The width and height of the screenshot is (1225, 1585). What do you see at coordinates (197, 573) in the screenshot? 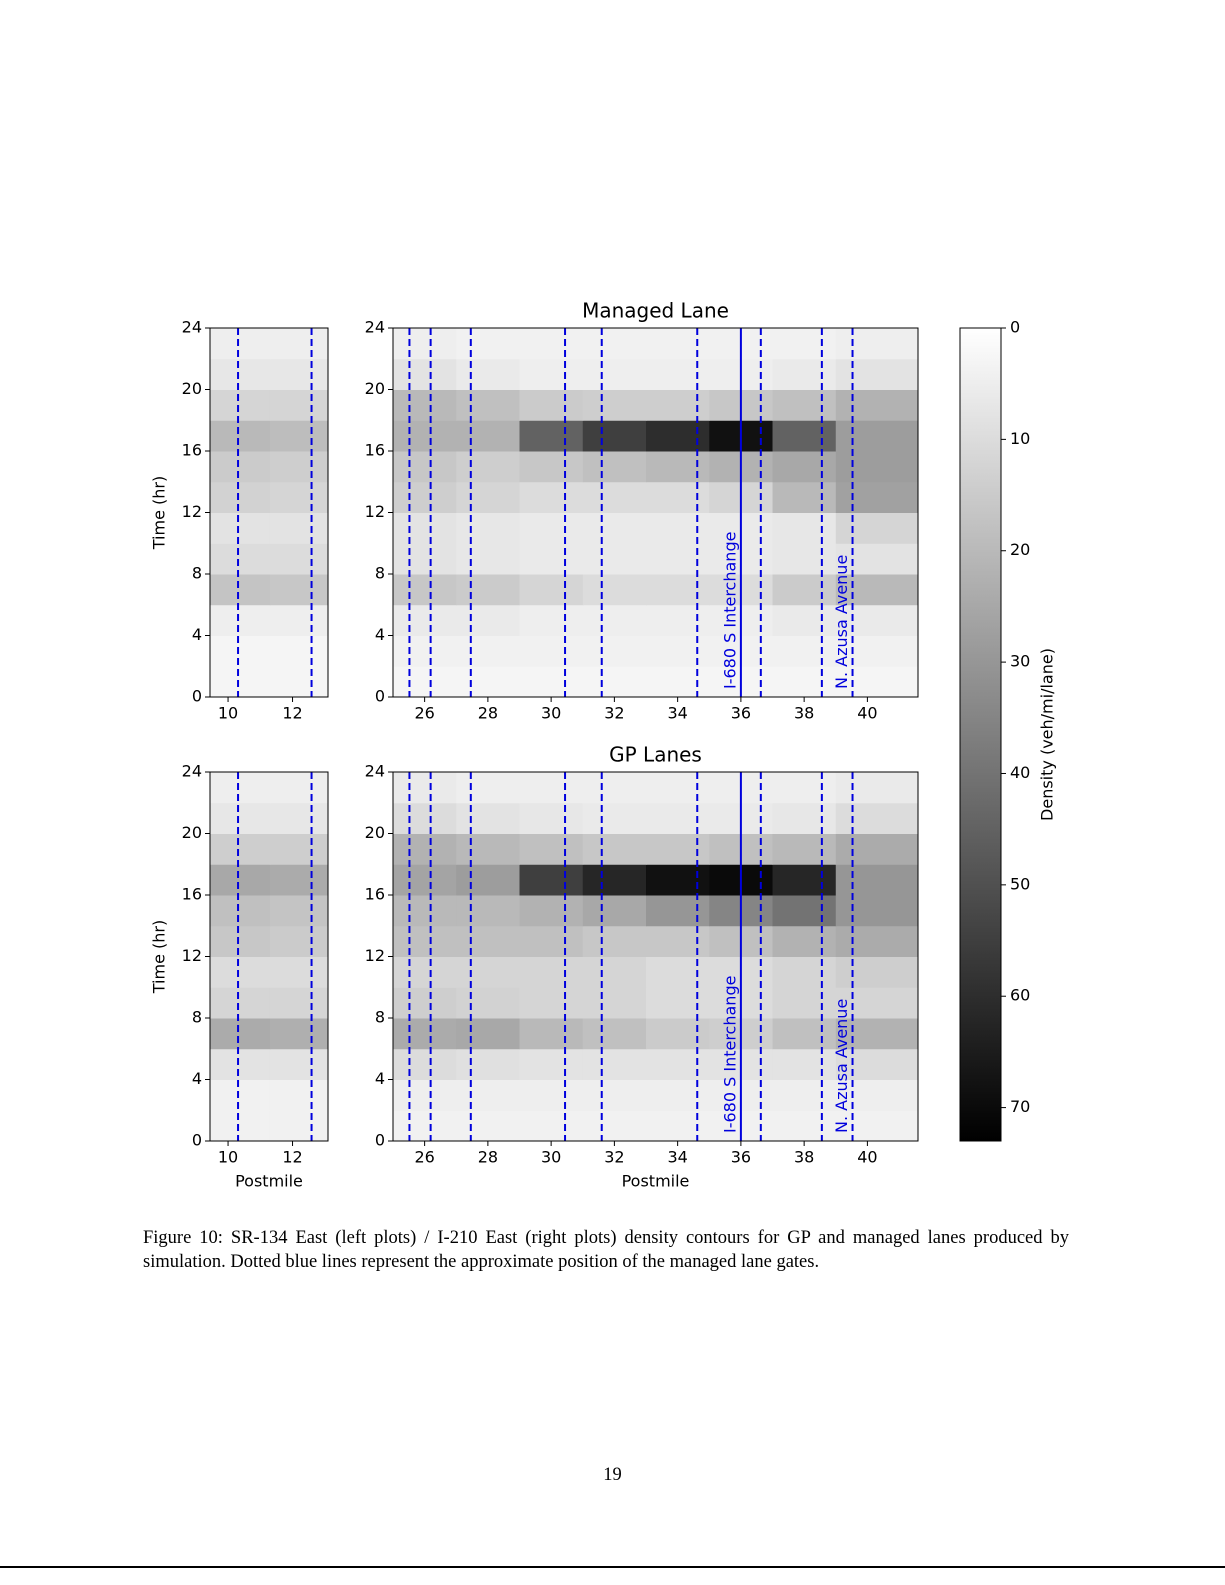
I see `y-tick-label: 8` at bounding box center [197, 573].